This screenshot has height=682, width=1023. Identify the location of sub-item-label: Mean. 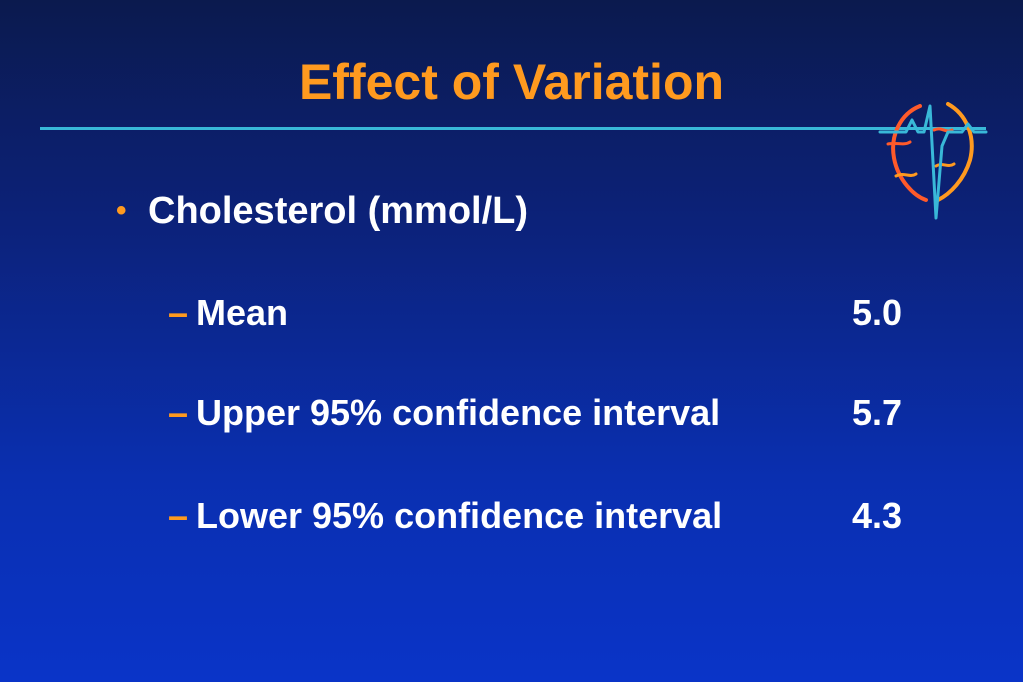
(242, 312).